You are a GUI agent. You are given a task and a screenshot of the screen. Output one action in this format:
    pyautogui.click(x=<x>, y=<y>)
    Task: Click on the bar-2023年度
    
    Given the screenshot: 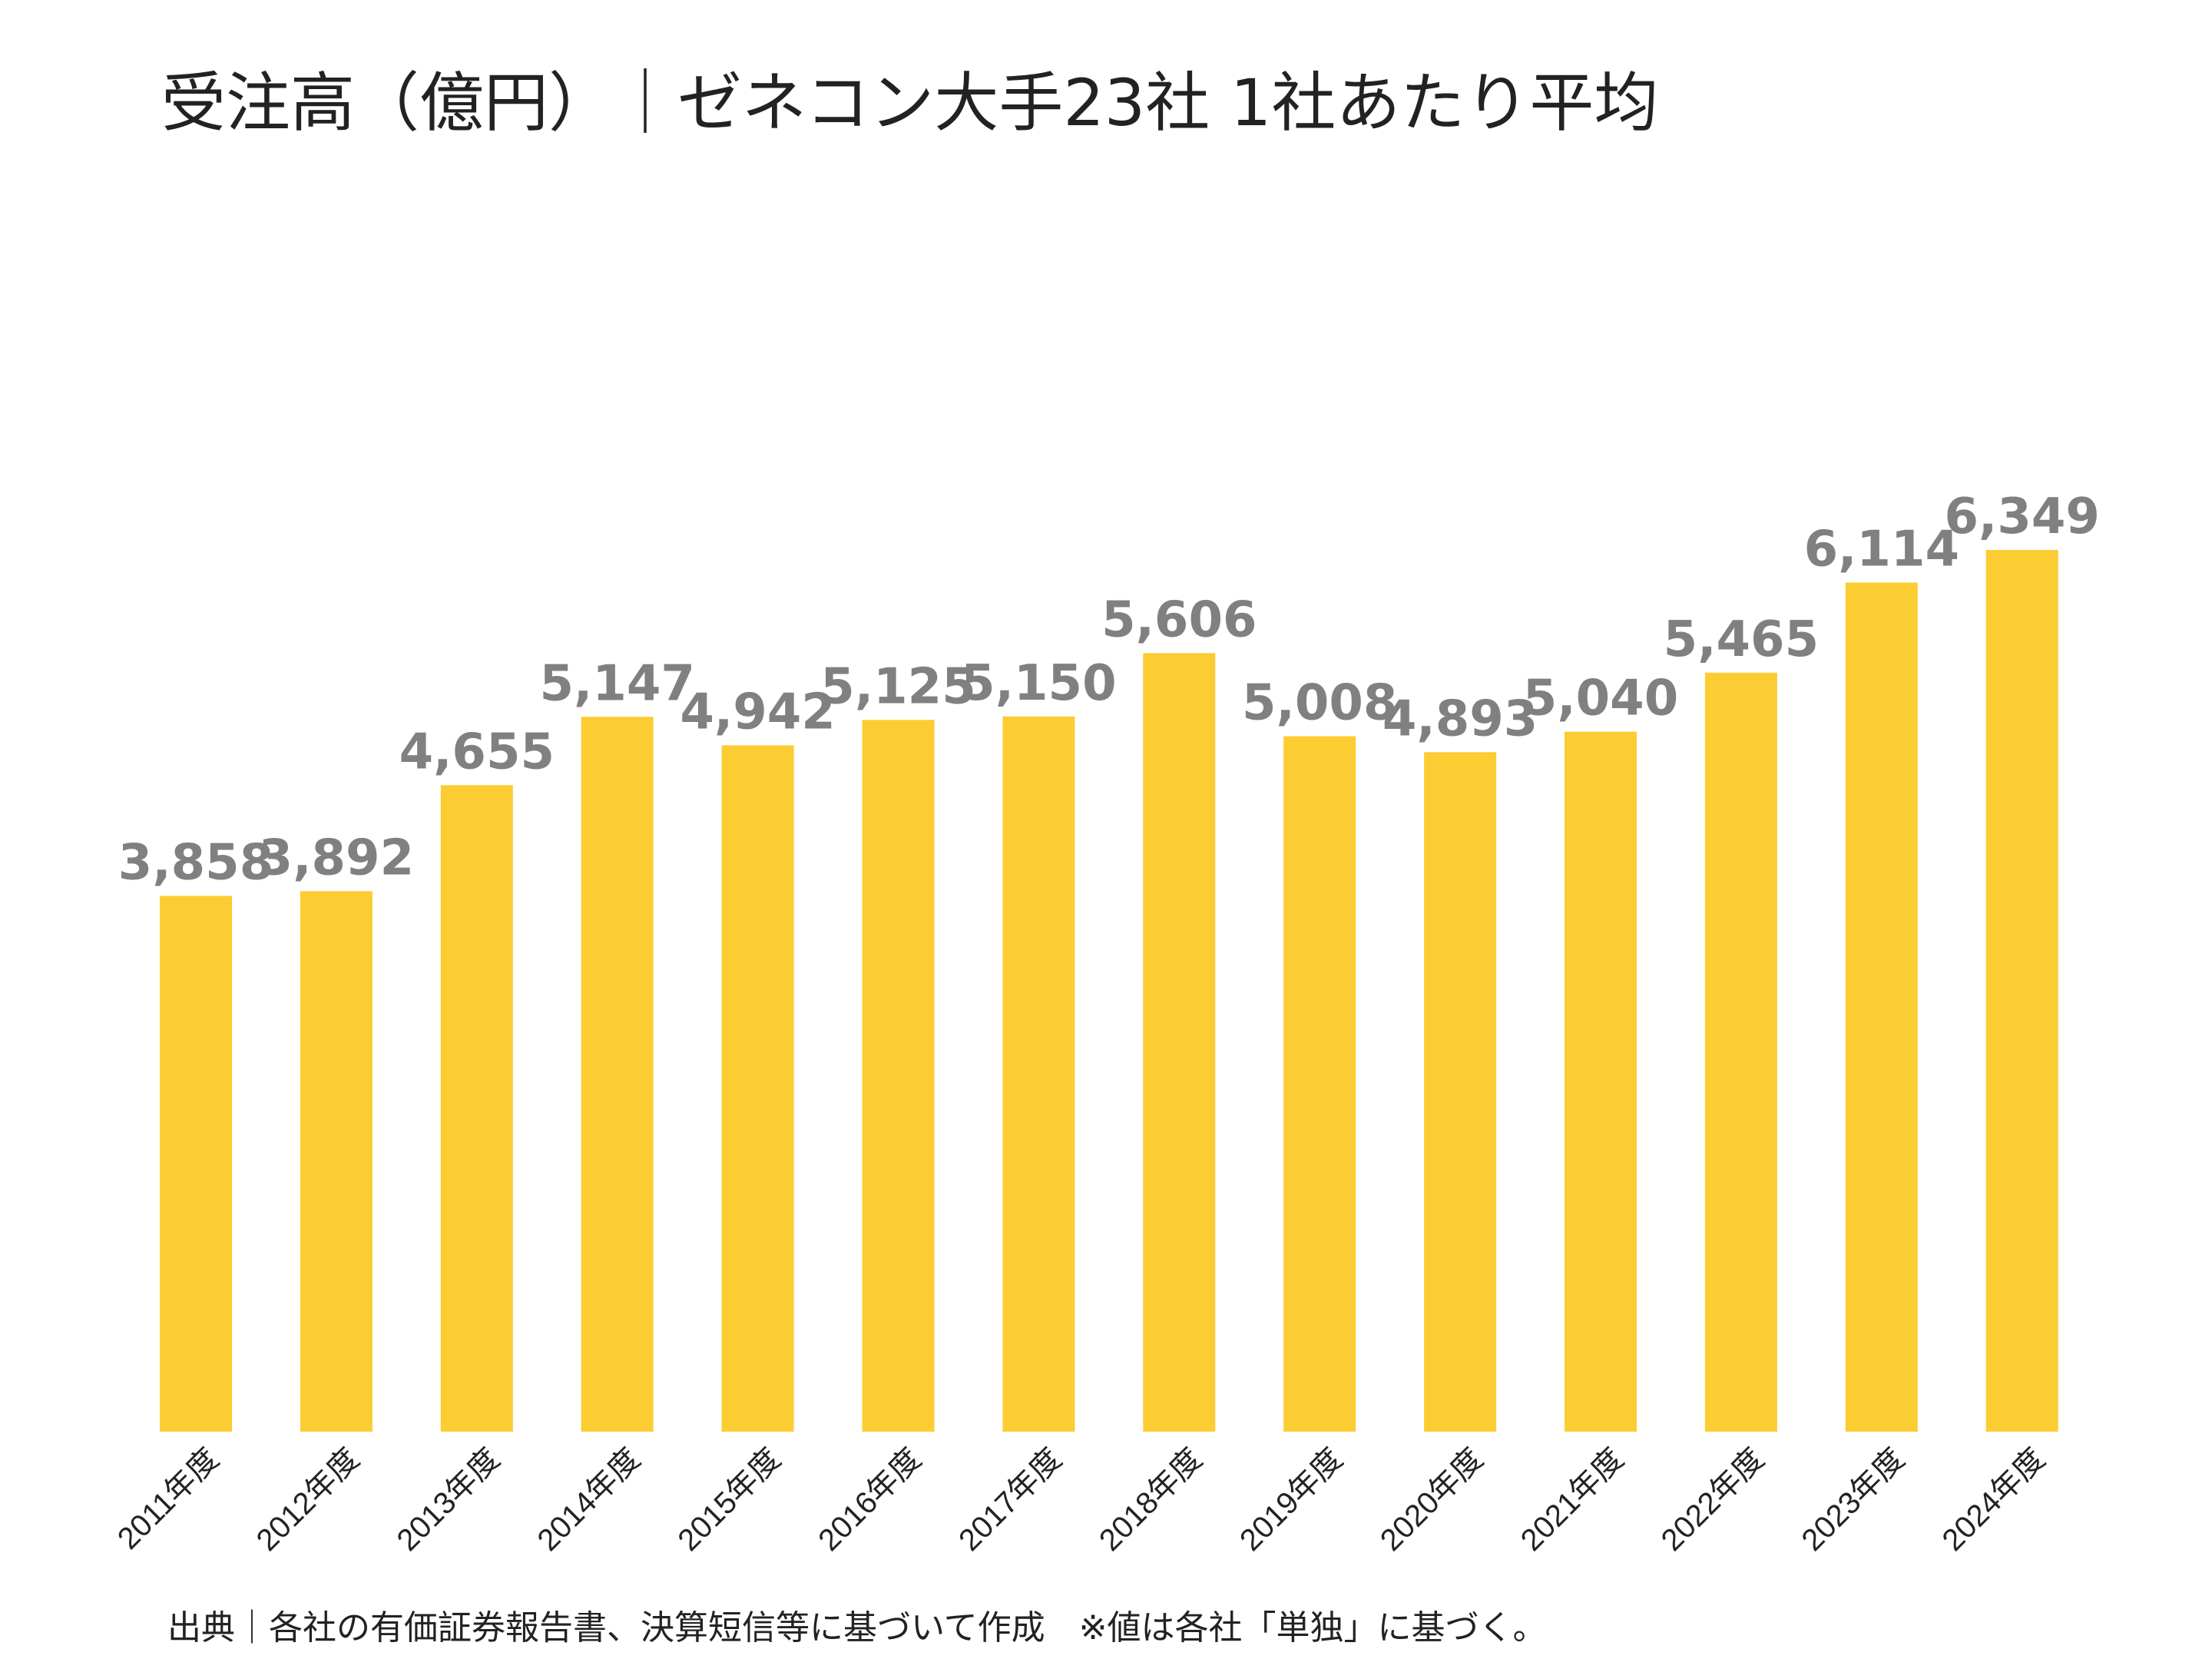 What is the action you would take?
    pyautogui.click(x=1882, y=1007)
    